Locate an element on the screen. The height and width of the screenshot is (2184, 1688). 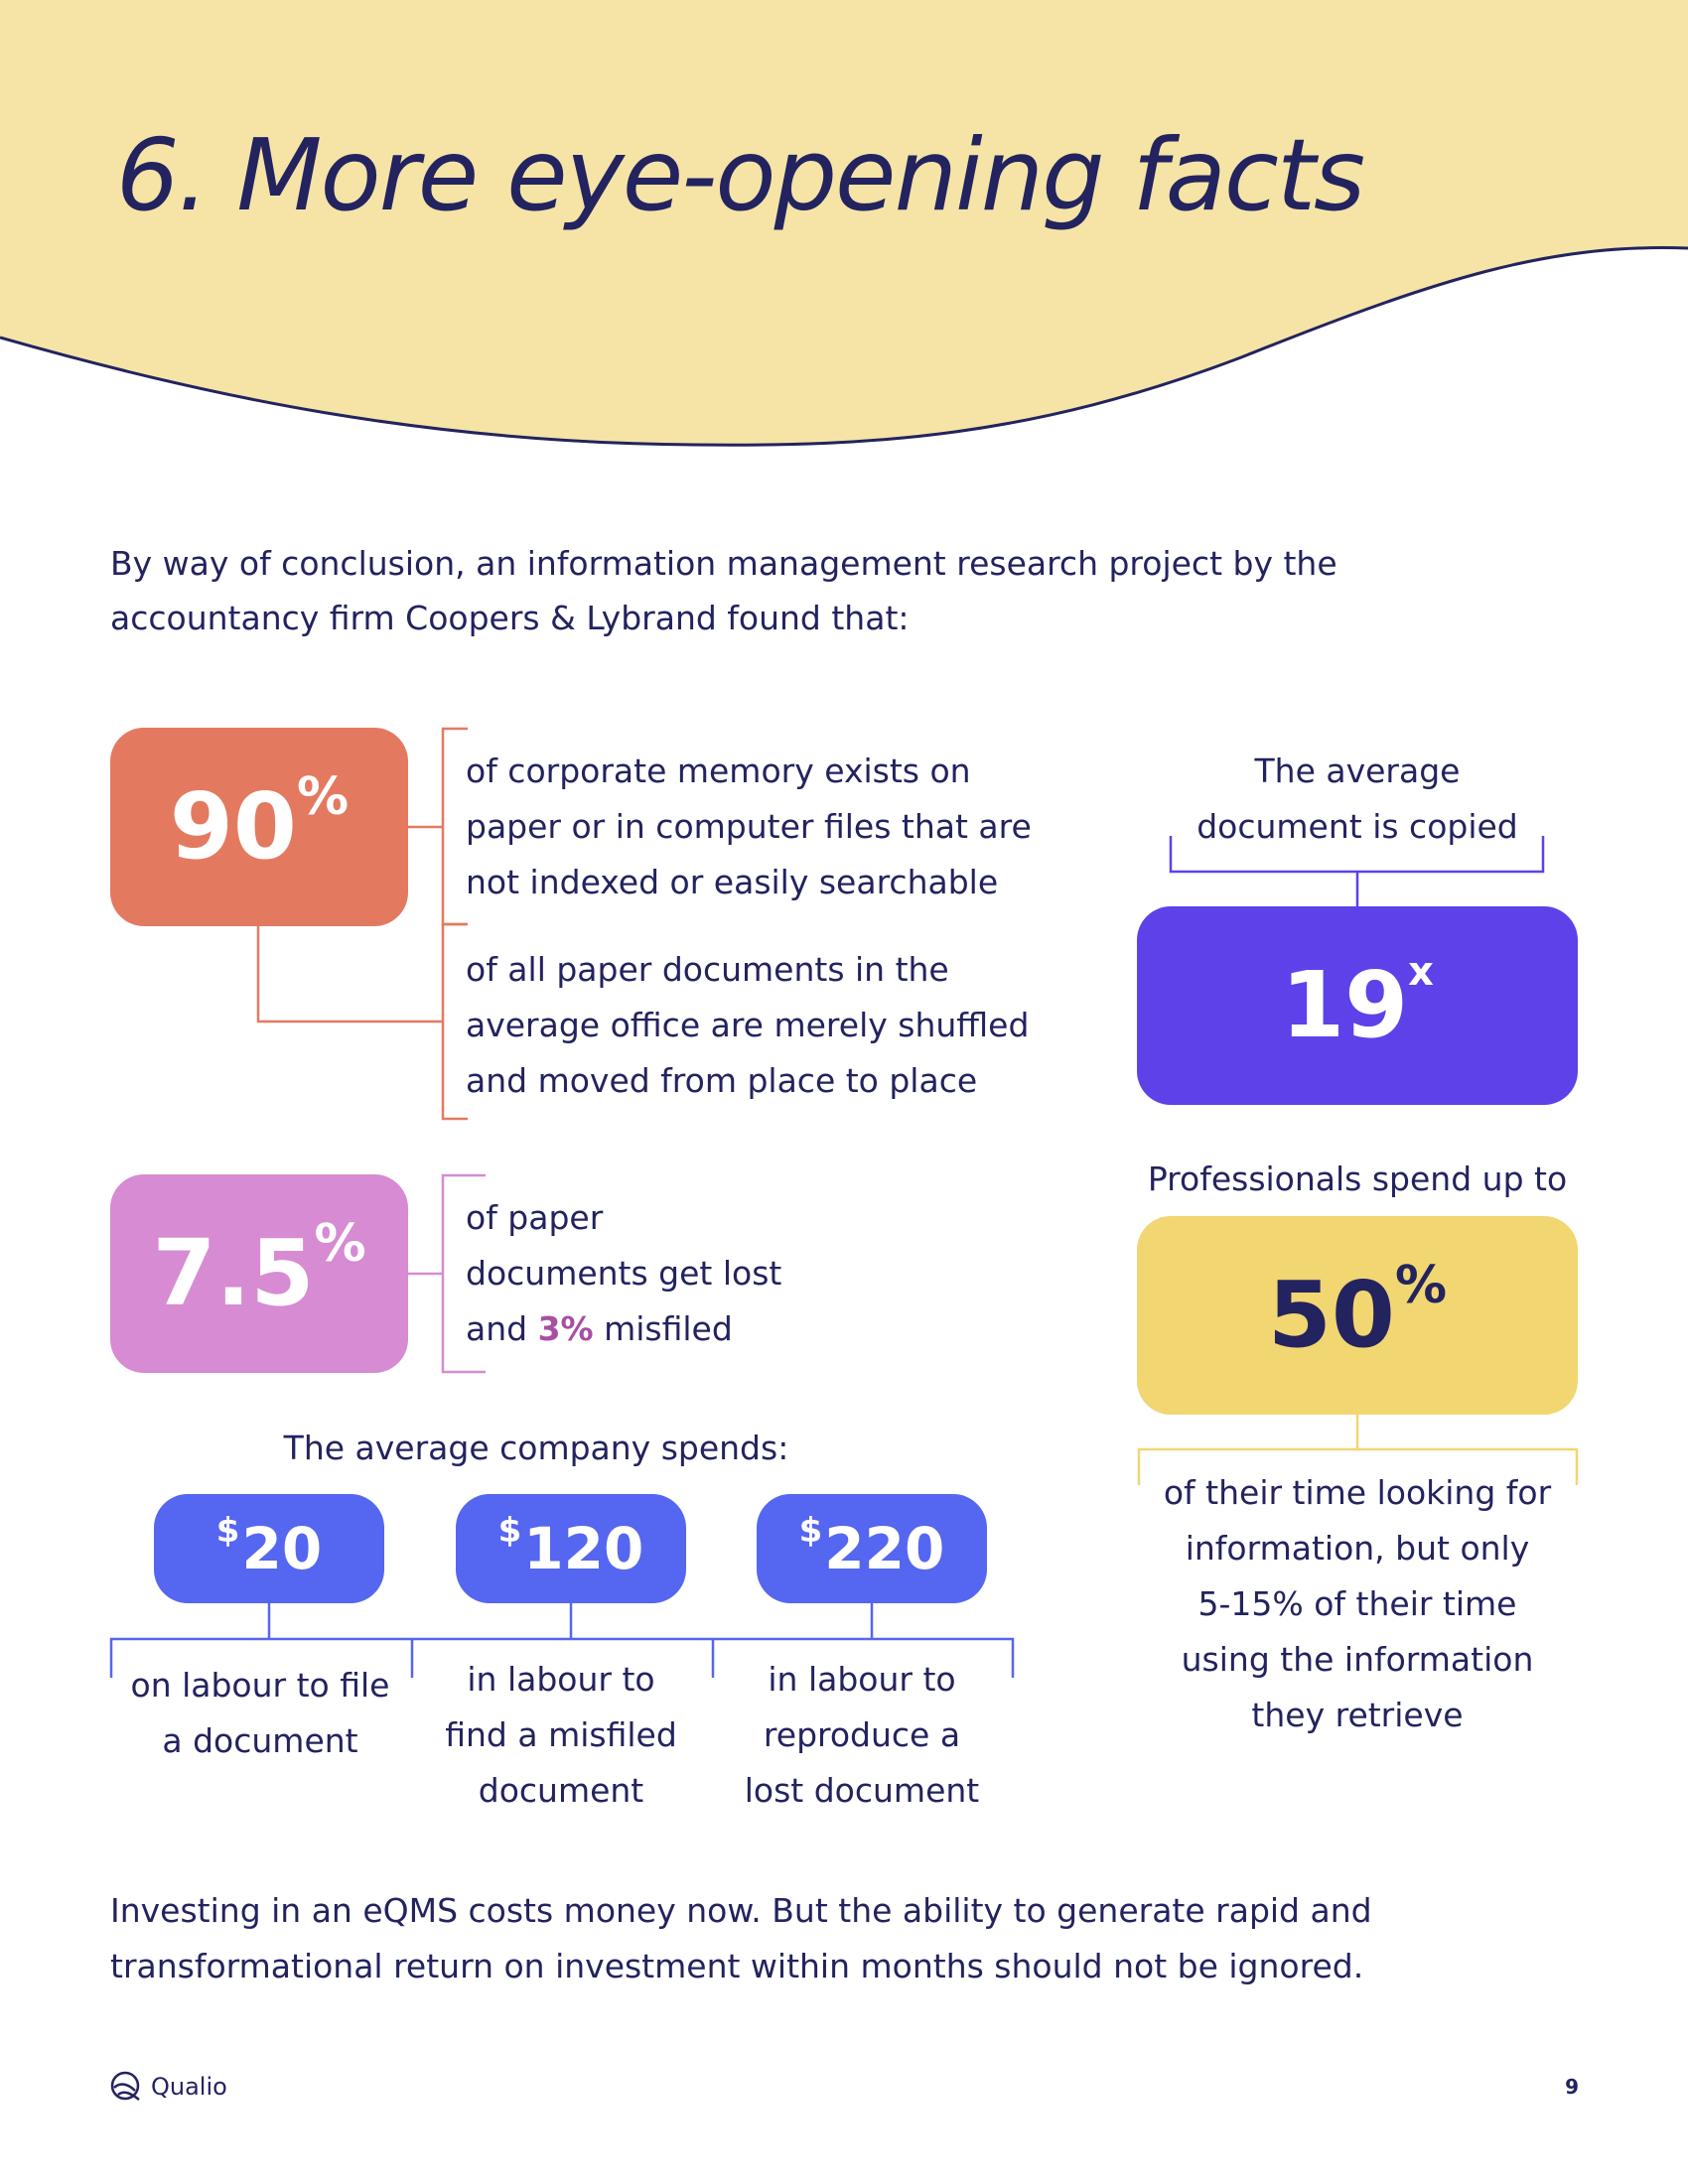
stat-box-50-percent: 50% is located at coordinates (1357, 1315).